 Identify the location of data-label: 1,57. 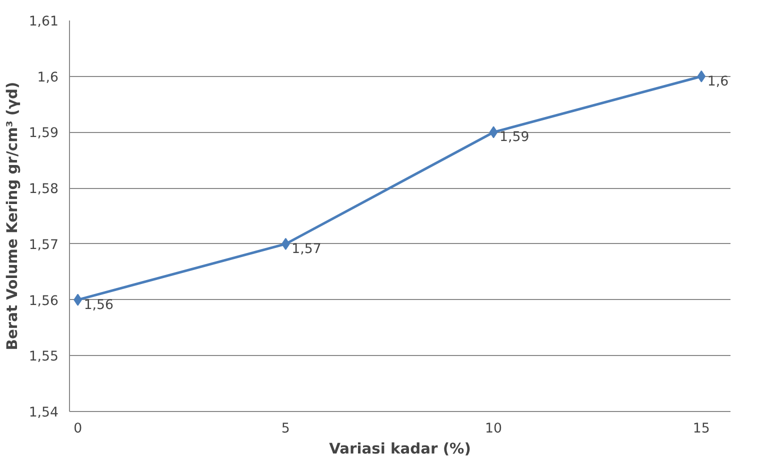
(307, 249).